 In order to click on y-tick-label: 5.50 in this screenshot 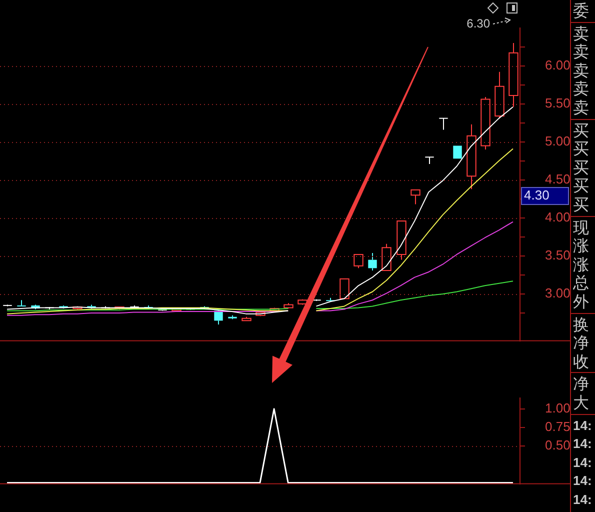, I will do `click(557, 102)`.